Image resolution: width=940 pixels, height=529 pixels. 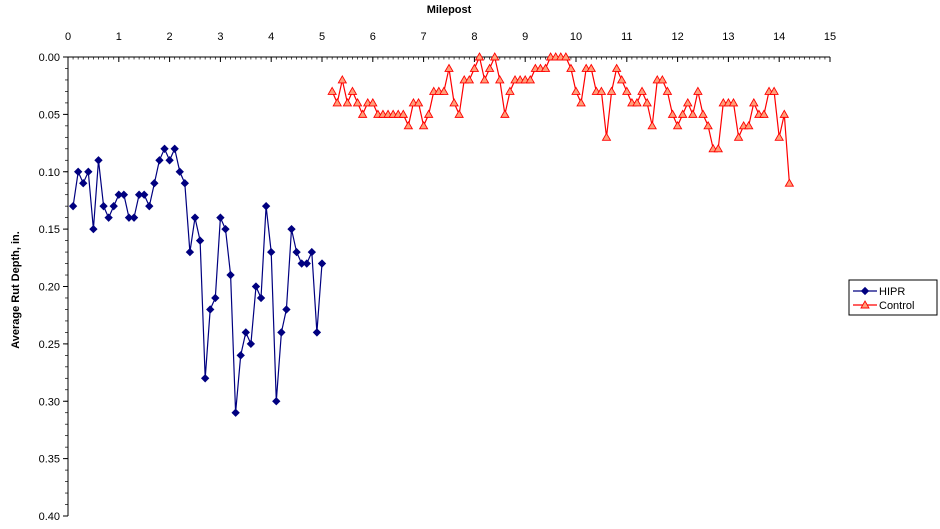 I want to click on series-hipr, so click(x=197, y=280).